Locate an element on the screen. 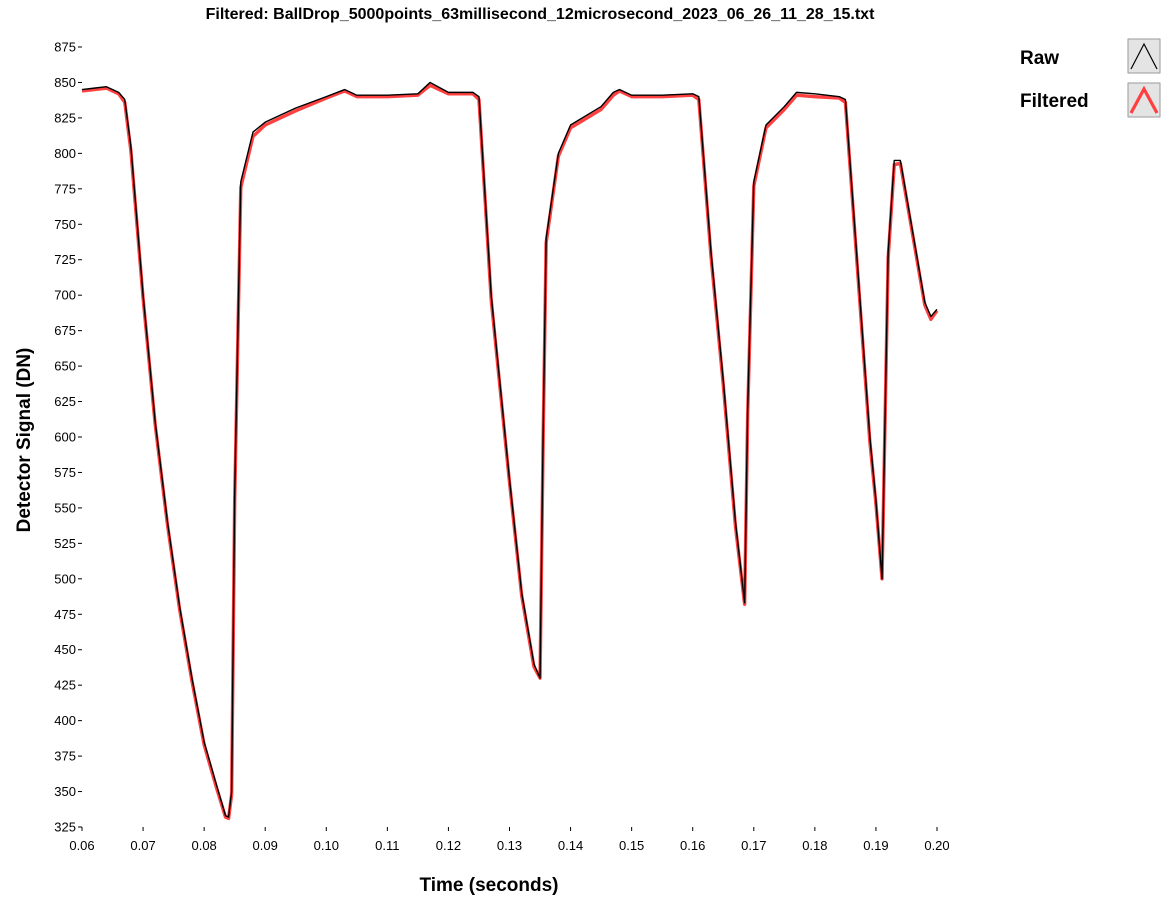  y-tick-label: 325 is located at coordinates (65, 827).